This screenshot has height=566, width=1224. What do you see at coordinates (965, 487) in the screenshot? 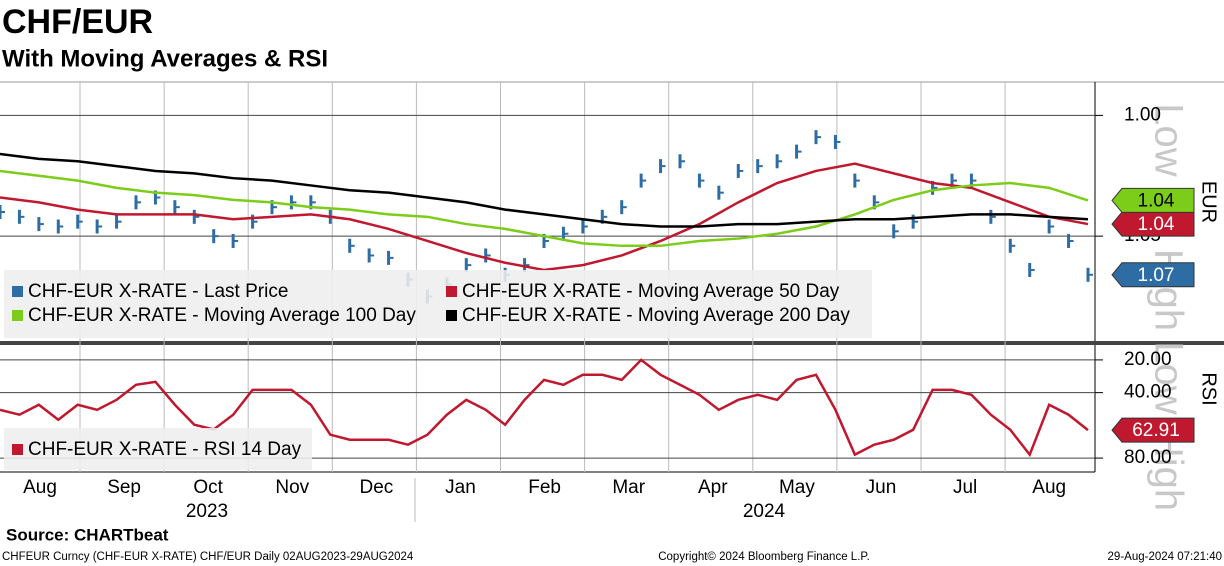
I see `x-tick-label: Jul` at bounding box center [965, 487].